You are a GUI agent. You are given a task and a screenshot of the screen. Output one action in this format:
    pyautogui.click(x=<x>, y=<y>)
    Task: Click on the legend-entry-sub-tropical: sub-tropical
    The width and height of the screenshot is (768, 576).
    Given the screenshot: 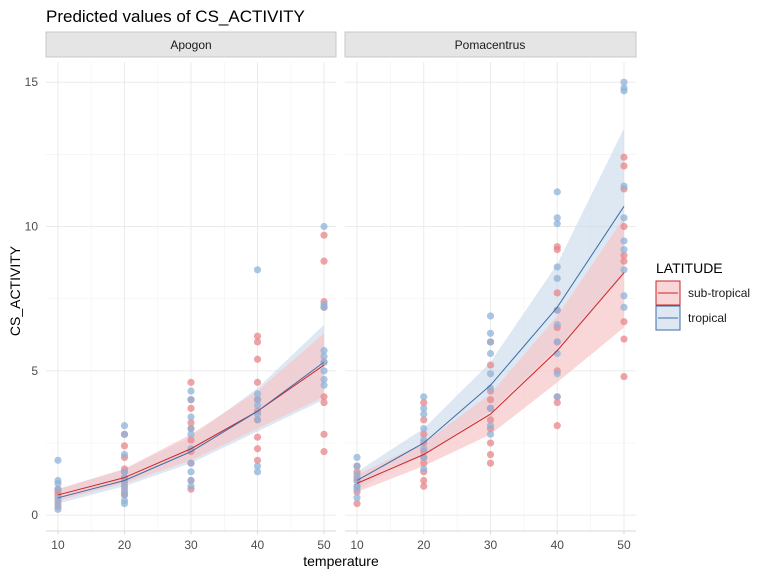 What is the action you would take?
    pyautogui.click(x=702, y=293)
    